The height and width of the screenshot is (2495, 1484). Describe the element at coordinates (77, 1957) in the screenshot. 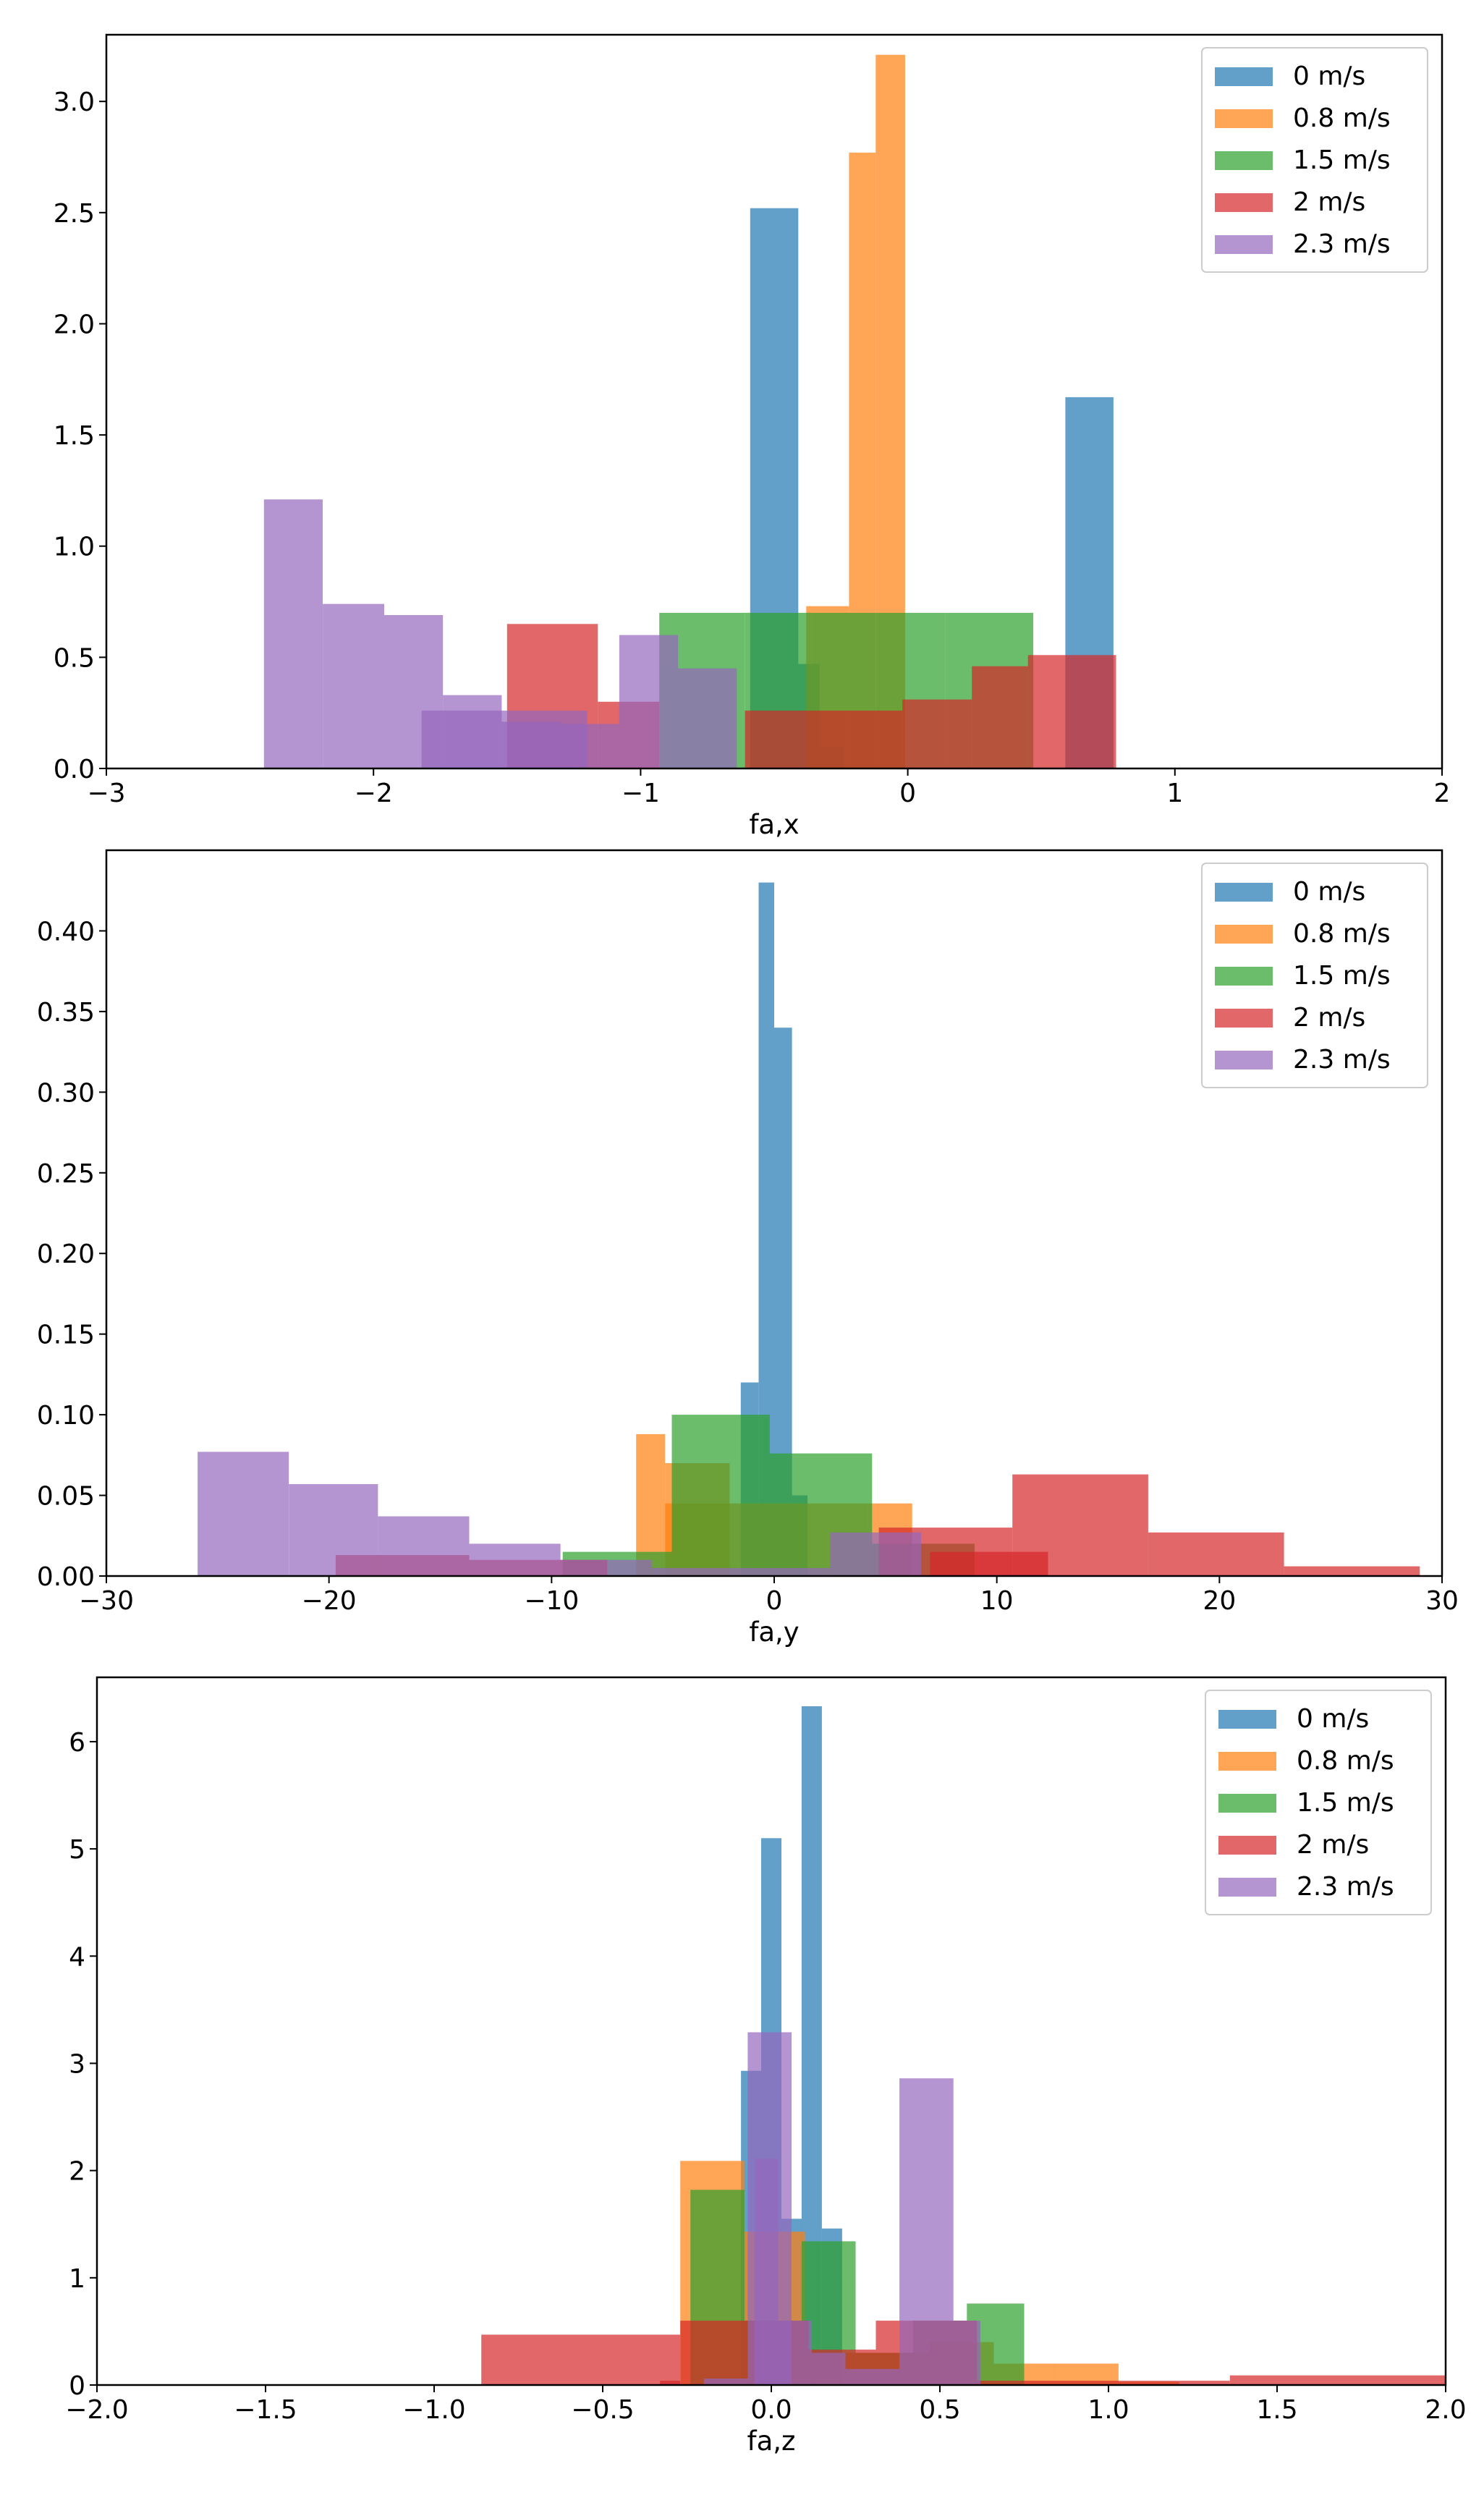

I see `y-tick-label: 4` at that location.